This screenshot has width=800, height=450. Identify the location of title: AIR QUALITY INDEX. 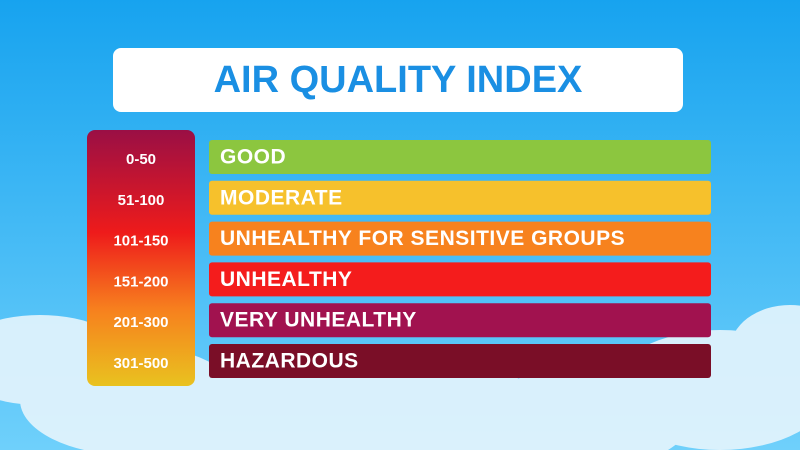
(398, 80).